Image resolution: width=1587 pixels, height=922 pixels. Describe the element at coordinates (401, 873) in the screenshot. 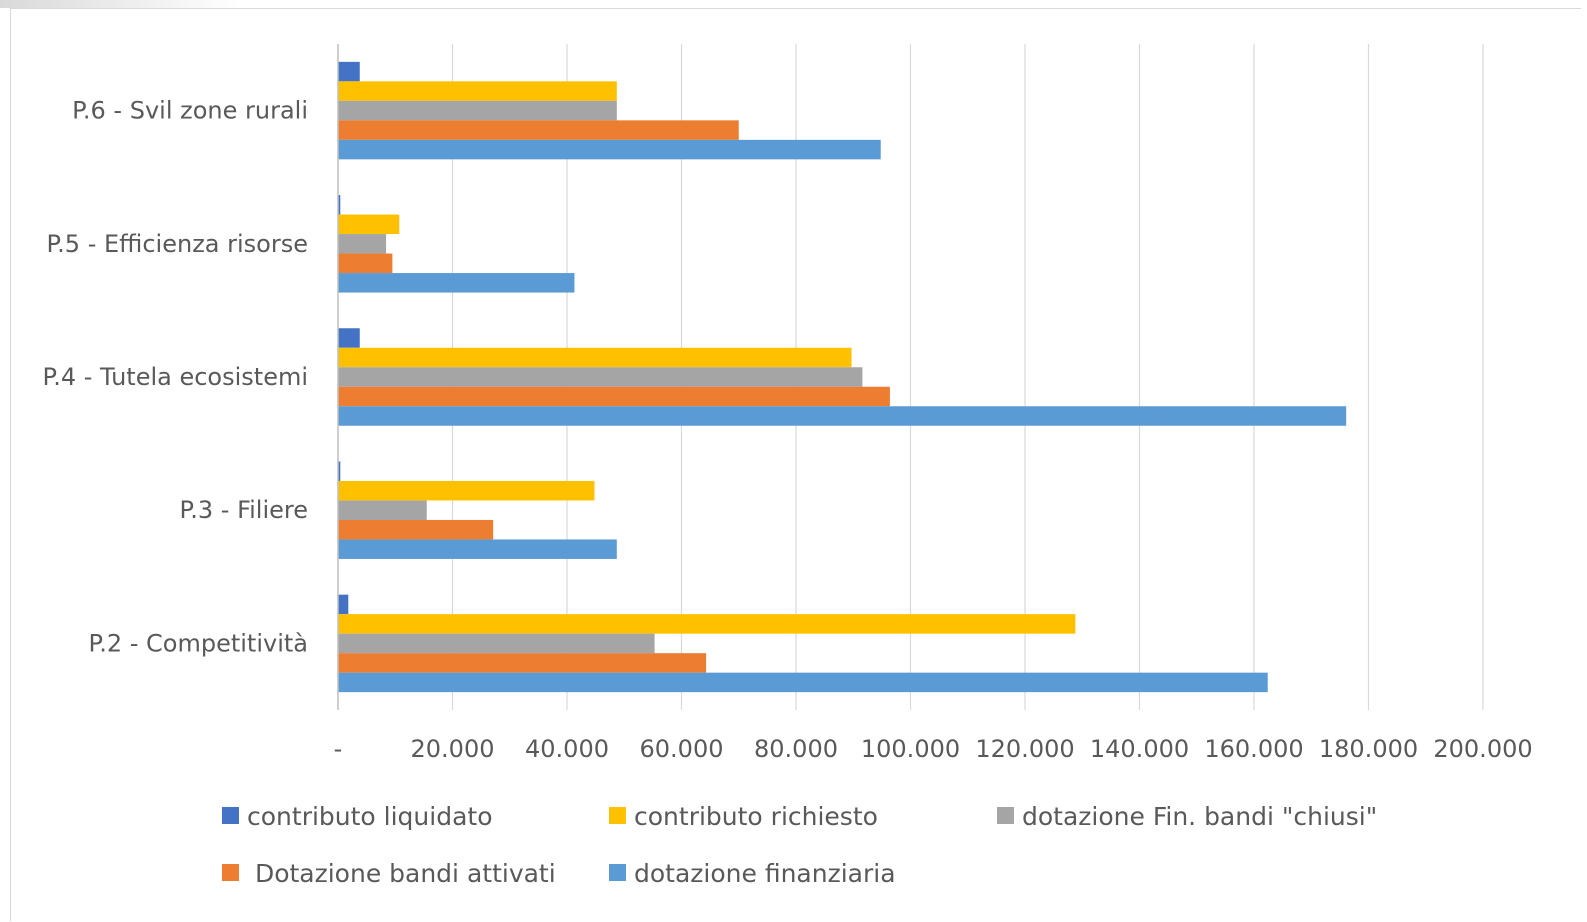

I see `legend-label: Dotazione bandi attivati` at that location.